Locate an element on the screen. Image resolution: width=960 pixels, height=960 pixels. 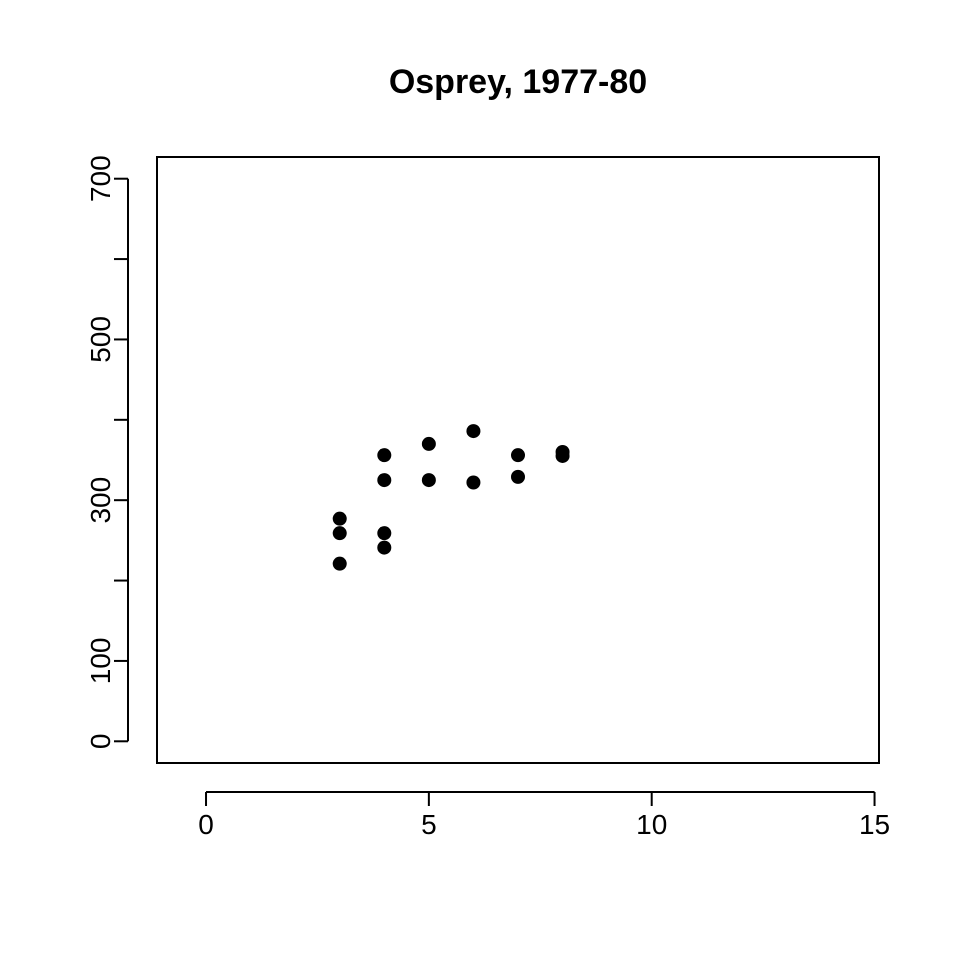
data-points is located at coordinates (451, 497).